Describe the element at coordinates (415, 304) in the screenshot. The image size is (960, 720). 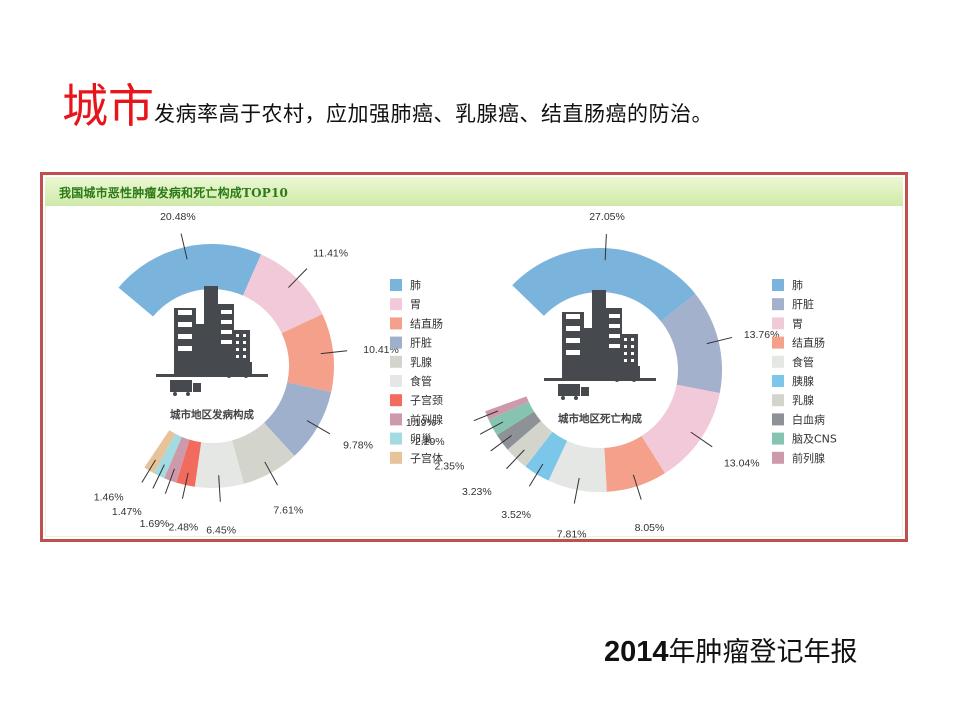
I see `legend-label: 胃` at that location.